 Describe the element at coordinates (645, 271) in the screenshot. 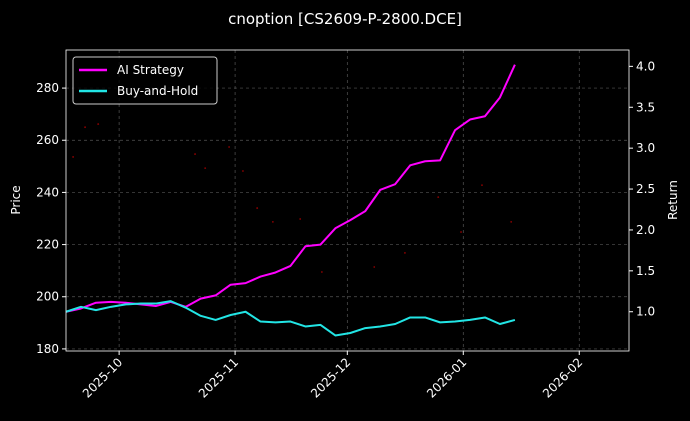

I see `y2-tick-label: 1.5` at that location.